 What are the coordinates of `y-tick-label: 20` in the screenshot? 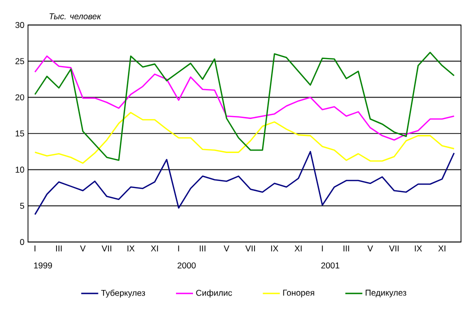 It's located at (19, 97).